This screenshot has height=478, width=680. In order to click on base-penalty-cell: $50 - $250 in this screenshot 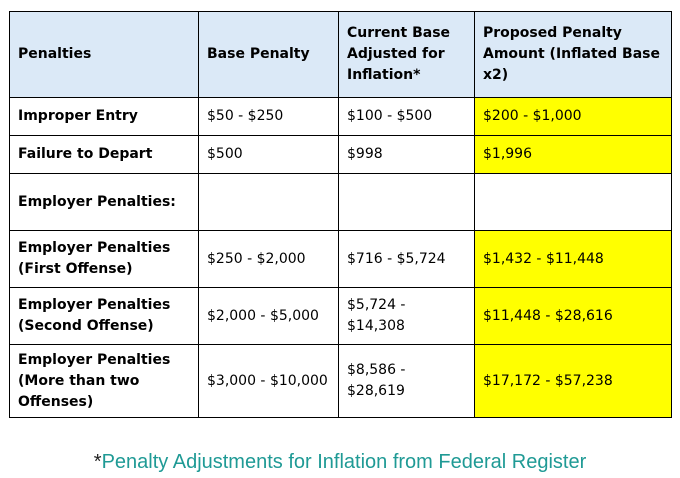, I will do `click(268, 116)`.